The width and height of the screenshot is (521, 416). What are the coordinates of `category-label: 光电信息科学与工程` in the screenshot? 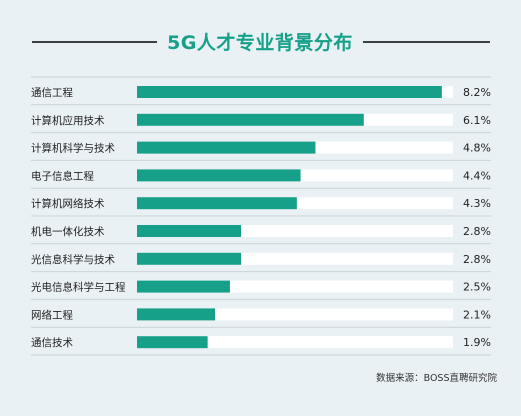 It's located at (78, 287).